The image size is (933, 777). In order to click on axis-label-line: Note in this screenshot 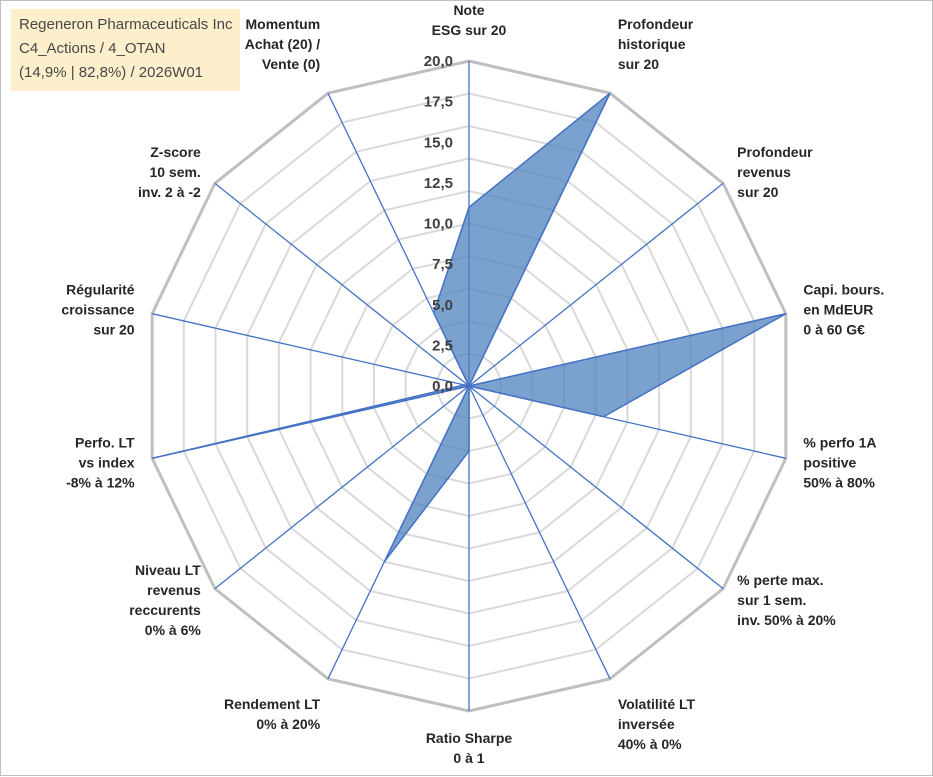, I will do `click(468, 10)`.